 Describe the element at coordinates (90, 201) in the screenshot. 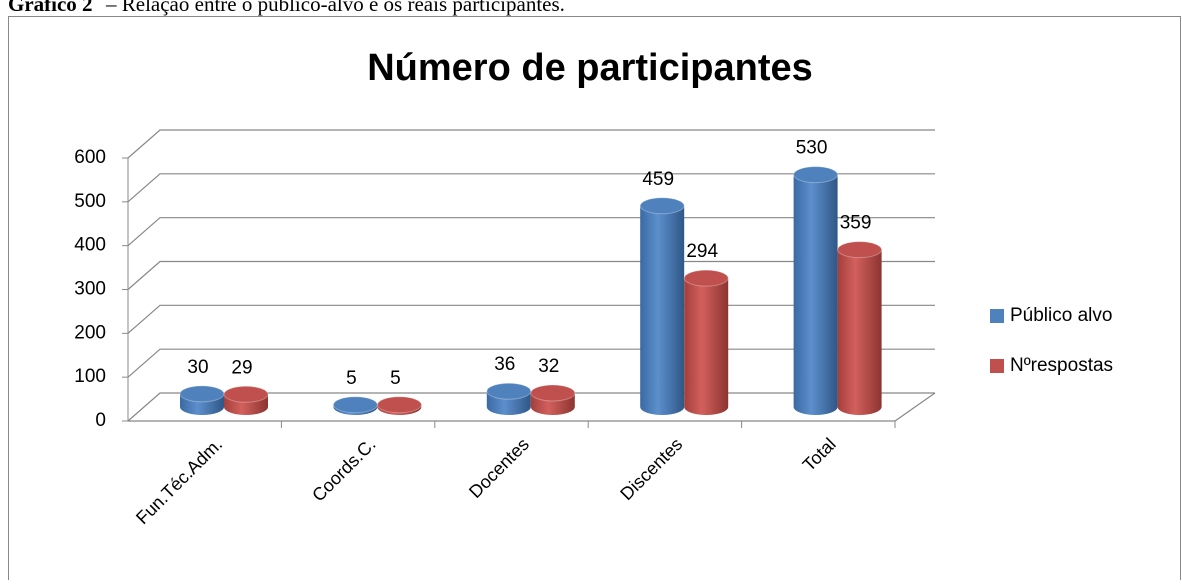

I see `y-tick-label: 500` at that location.